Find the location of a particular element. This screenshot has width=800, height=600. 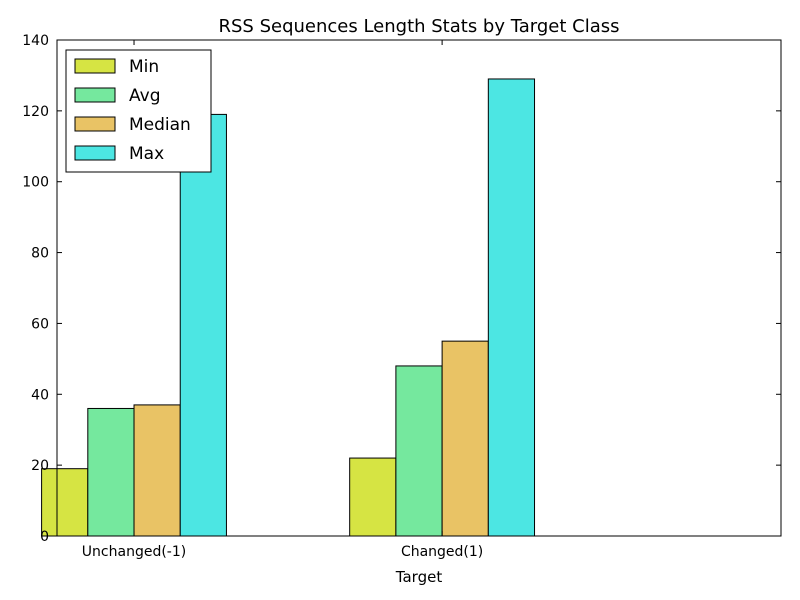

x-tick-label: Changed(1) is located at coordinates (442, 552).